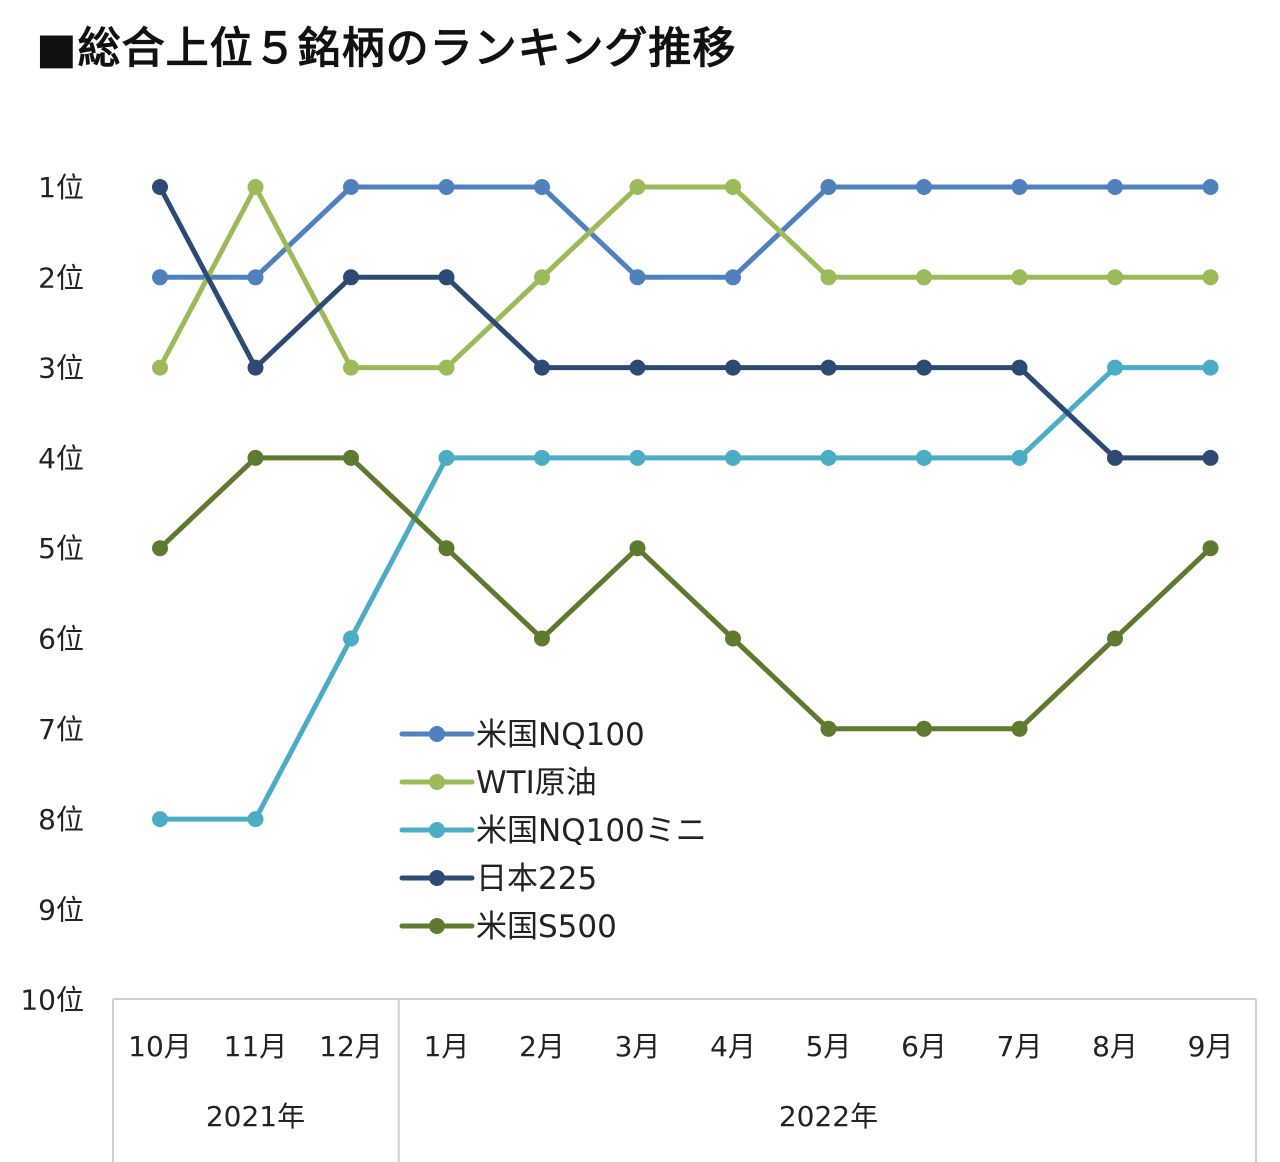  I want to click on x-tick-label: 5月, so click(829, 1046).